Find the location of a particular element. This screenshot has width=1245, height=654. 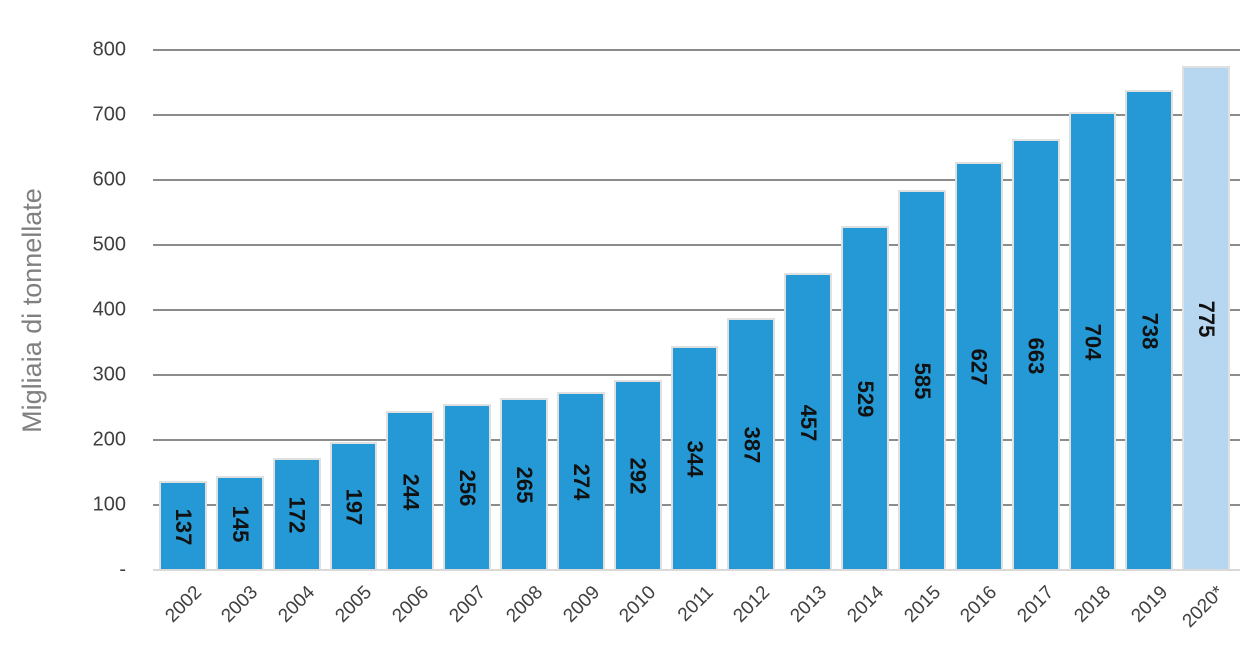

bar-2002: 137 2002 is located at coordinates (183, 554).